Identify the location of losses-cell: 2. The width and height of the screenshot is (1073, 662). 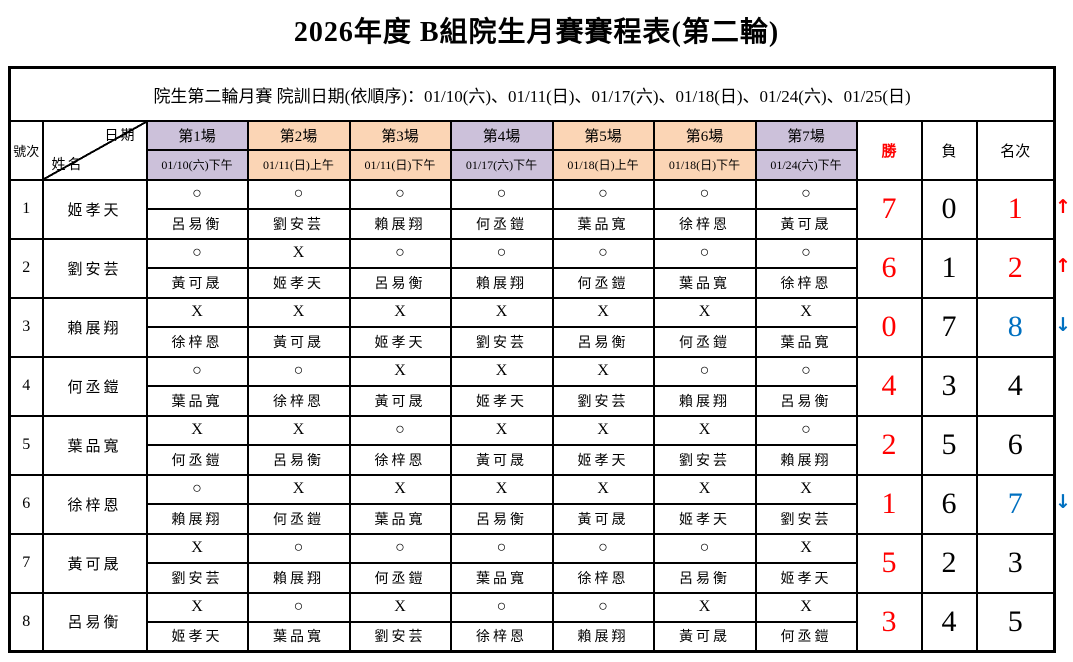
(949, 563).